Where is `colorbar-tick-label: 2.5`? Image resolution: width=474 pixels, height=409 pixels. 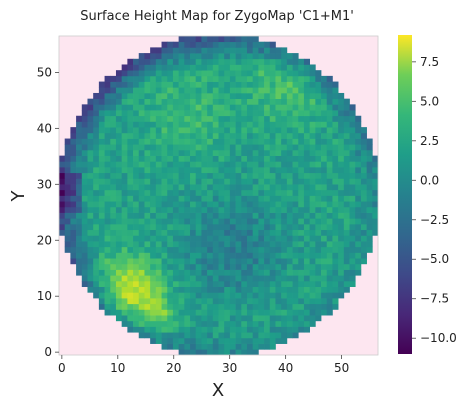 colorbar-tick-label: 2.5 is located at coordinates (429, 141).